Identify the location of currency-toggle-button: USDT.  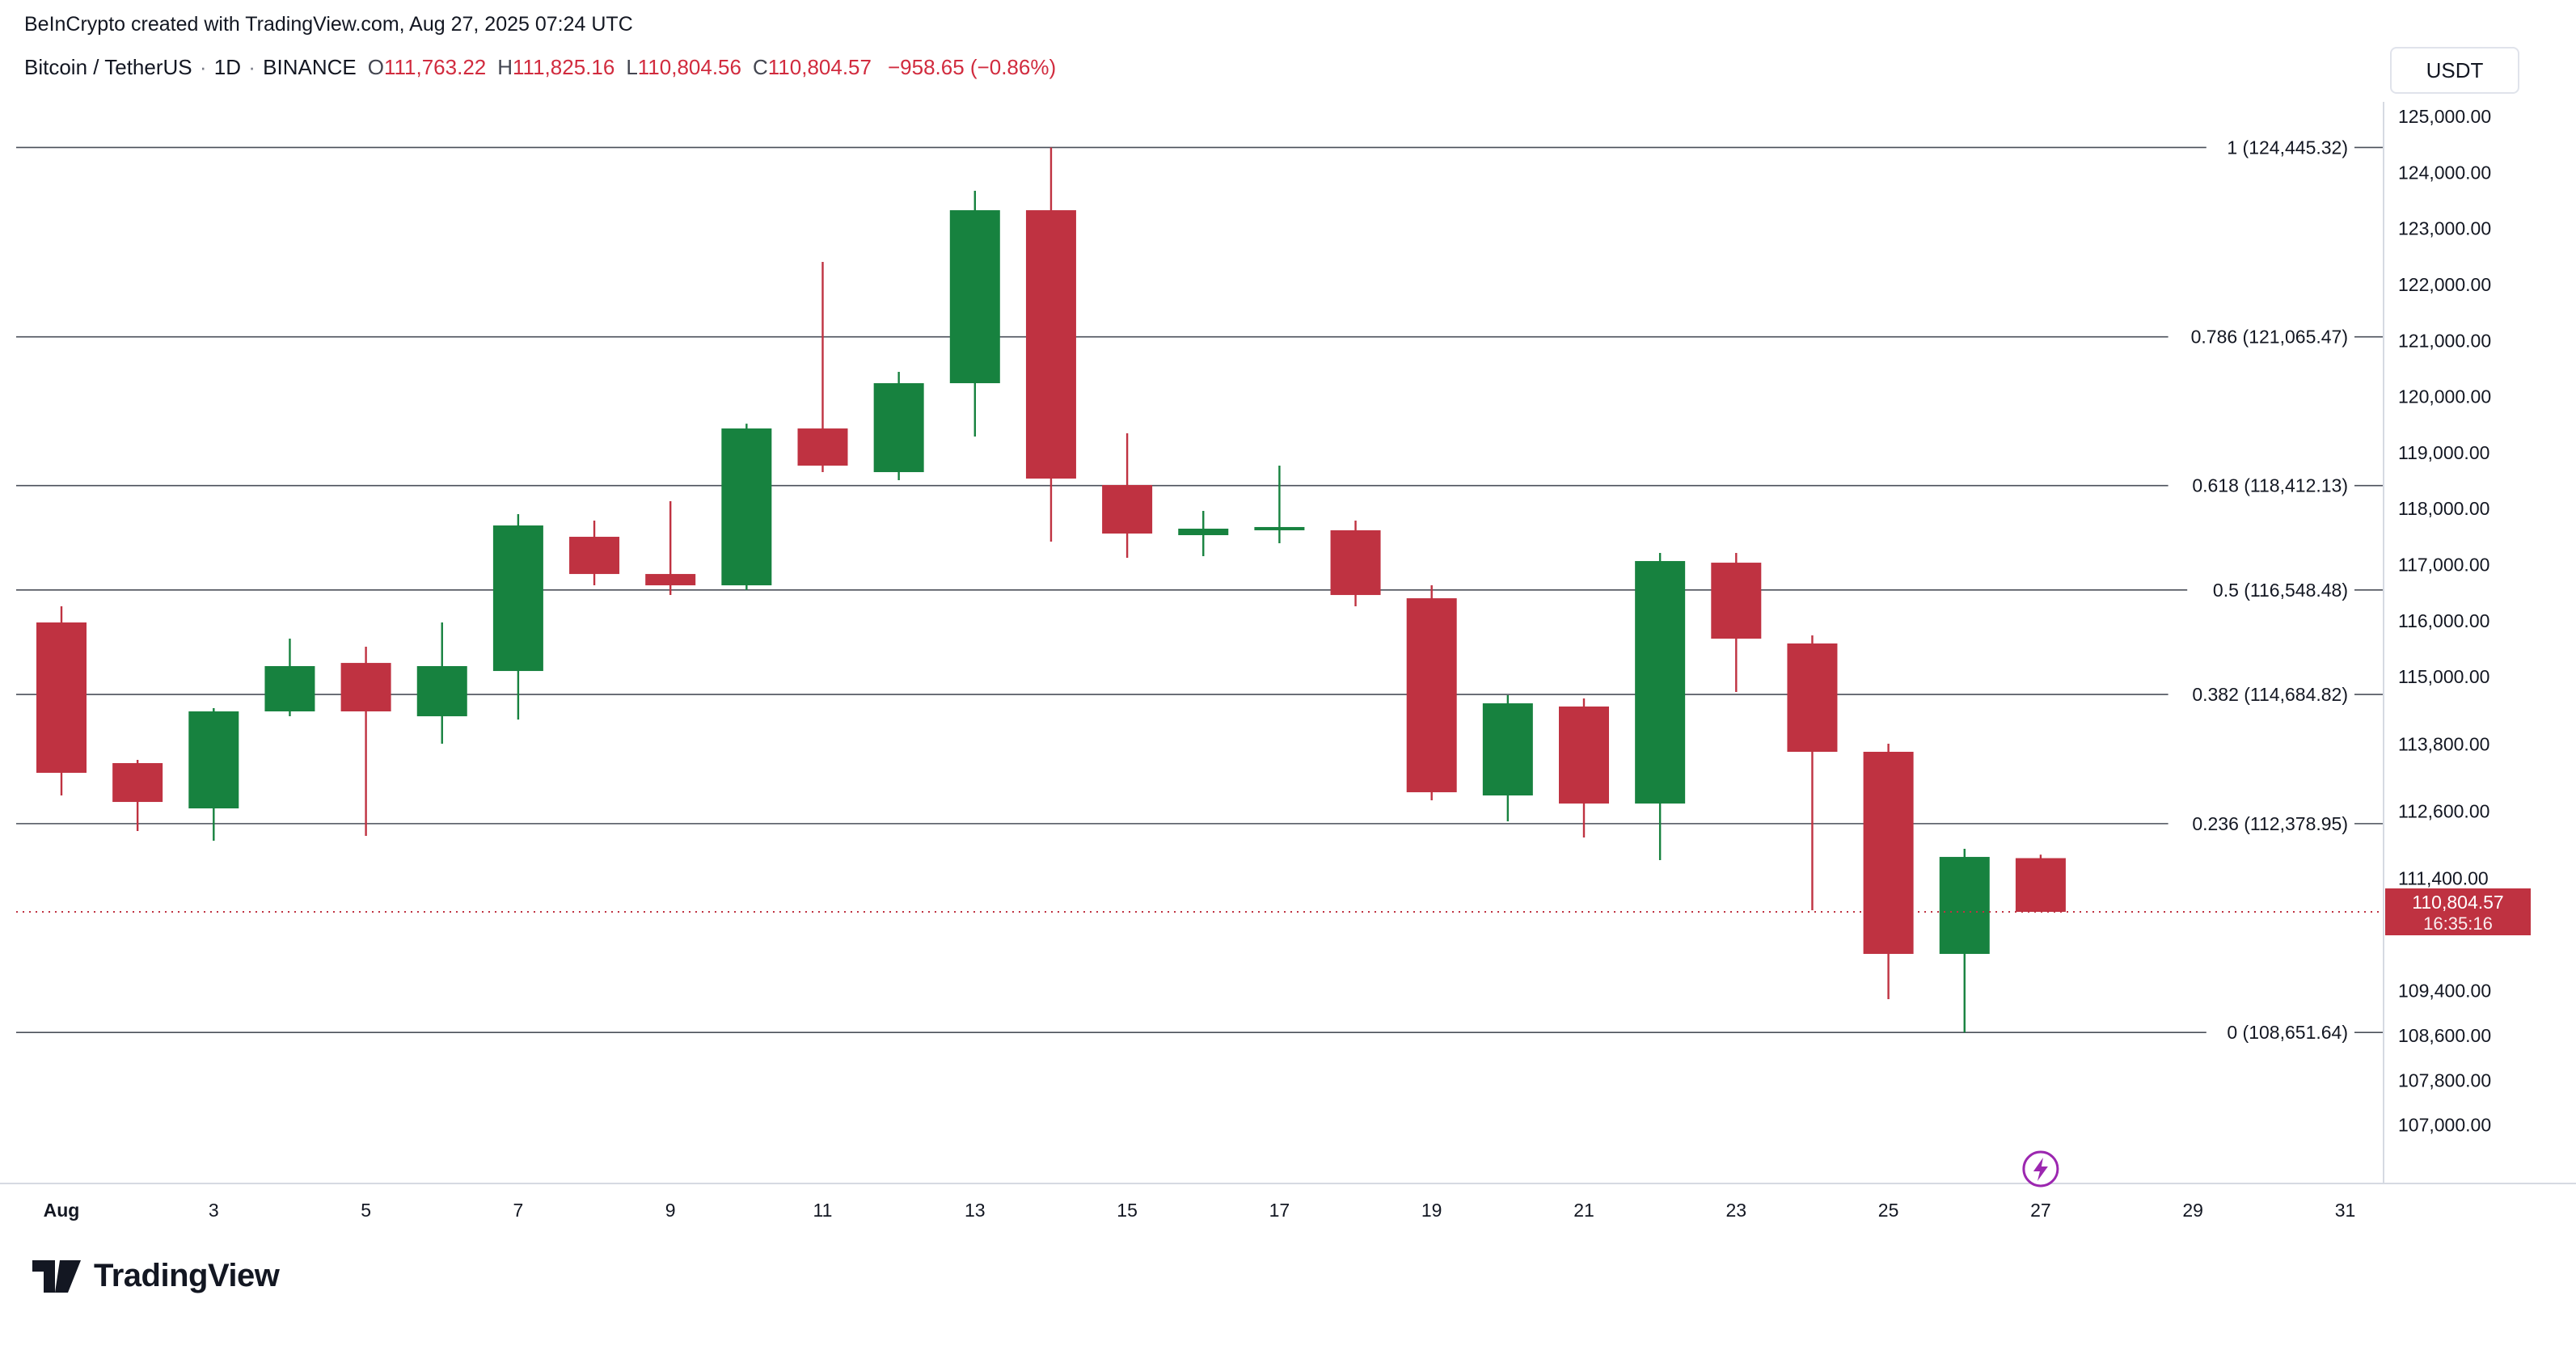
(2454, 70).